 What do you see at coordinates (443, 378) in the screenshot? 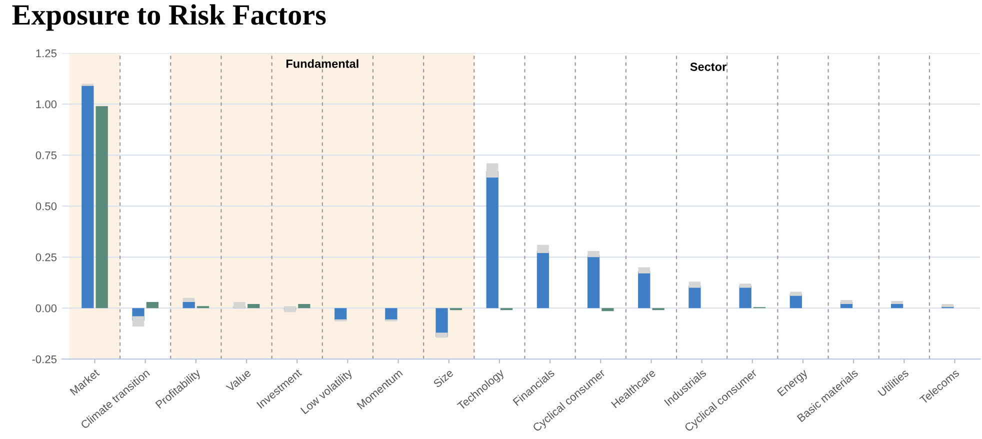
I see `x-tick-label: Size` at bounding box center [443, 378].